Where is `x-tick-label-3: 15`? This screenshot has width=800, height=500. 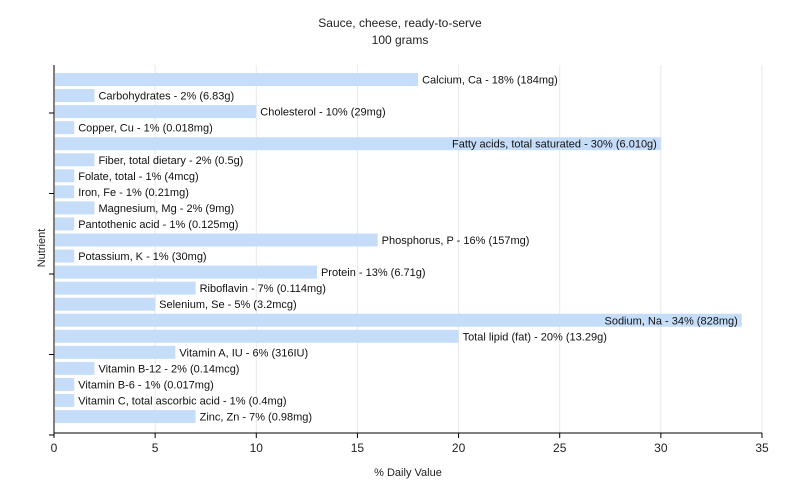 x-tick-label-3: 15 is located at coordinates (358, 448).